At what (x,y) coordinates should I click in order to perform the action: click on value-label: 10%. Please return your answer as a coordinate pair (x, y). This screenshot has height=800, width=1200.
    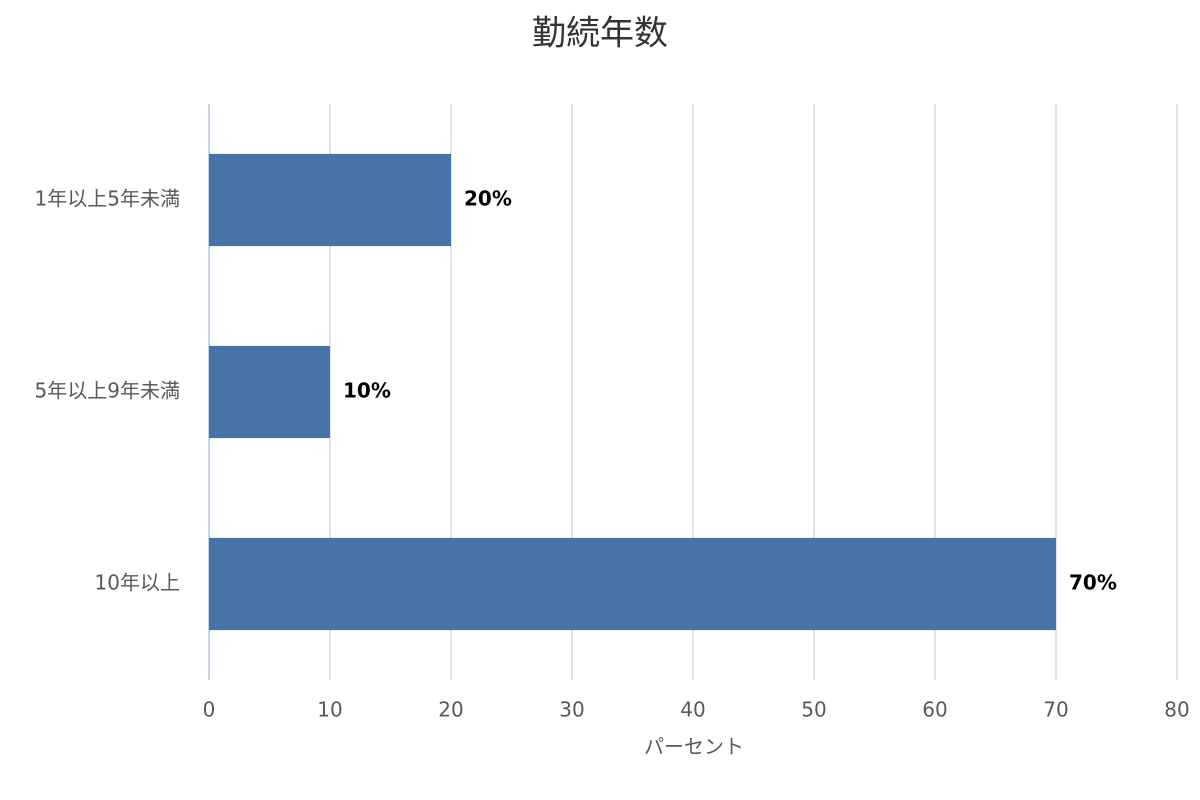
    Looking at the image, I should click on (367, 391).